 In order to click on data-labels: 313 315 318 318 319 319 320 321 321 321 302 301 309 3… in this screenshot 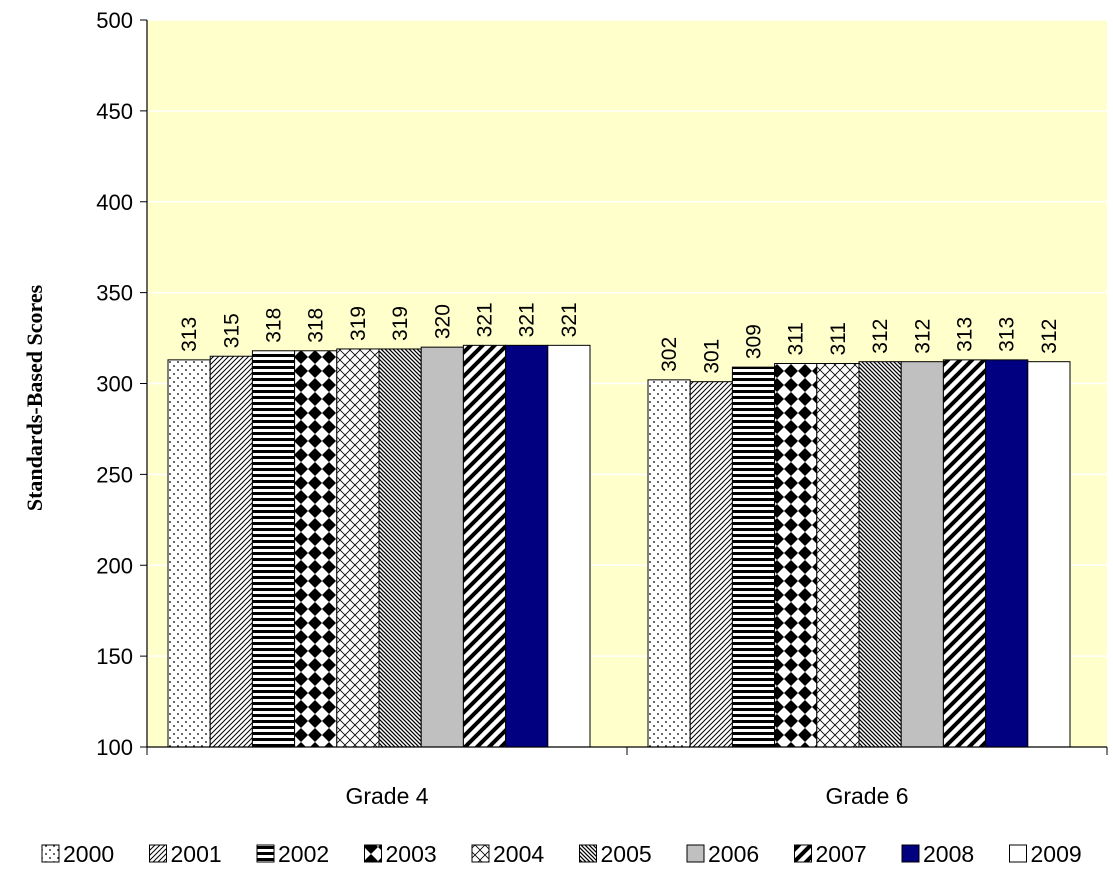, I will do `click(619, 337)`.